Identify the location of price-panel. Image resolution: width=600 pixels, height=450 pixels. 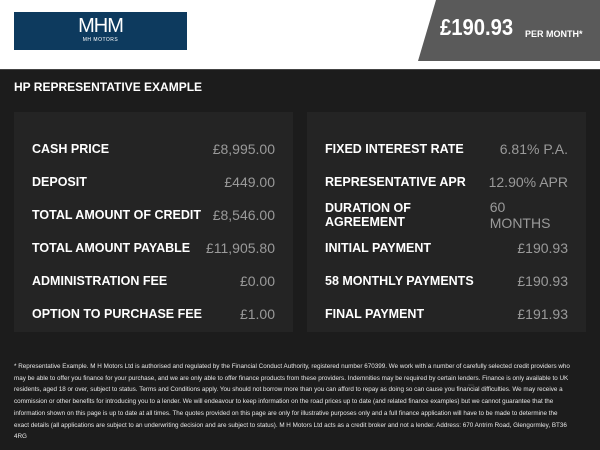
(509, 30).